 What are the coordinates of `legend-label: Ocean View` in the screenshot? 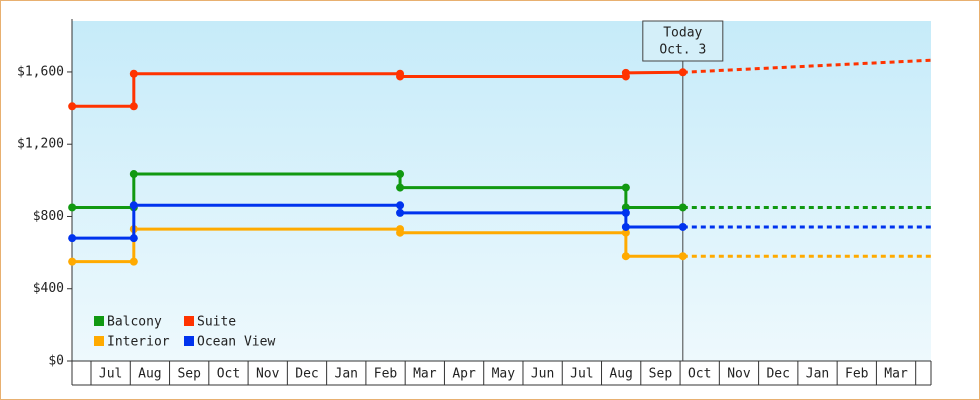 It's located at (236, 342).